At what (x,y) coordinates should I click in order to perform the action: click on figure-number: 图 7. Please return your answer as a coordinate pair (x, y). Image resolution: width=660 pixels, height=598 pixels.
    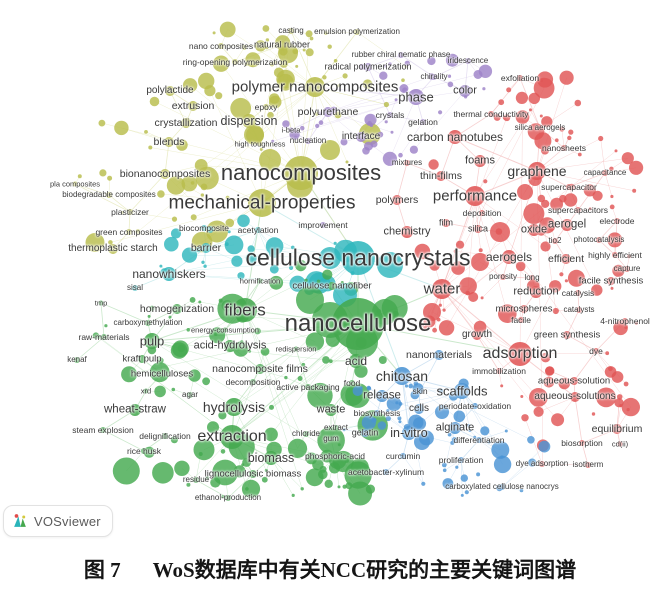
    Looking at the image, I should click on (102, 570).